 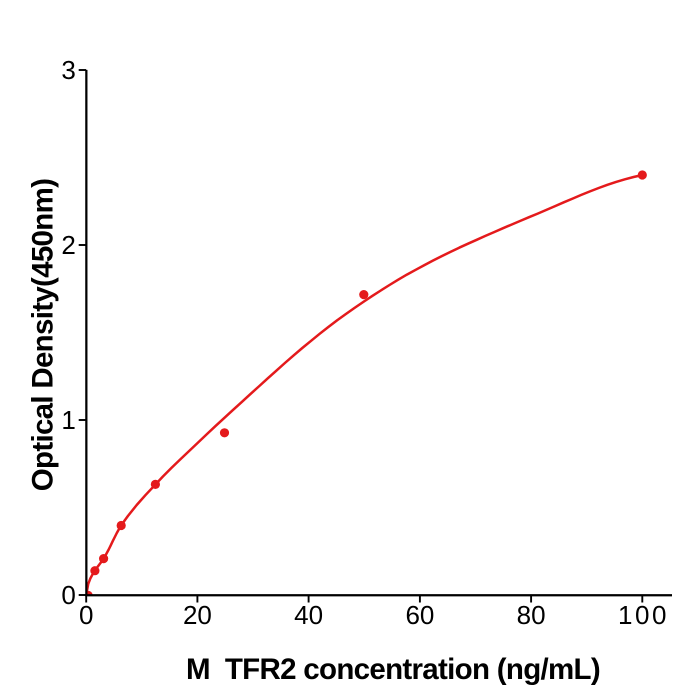 What do you see at coordinates (197, 615) in the screenshot?
I see `svg-text: 20` at bounding box center [197, 615].